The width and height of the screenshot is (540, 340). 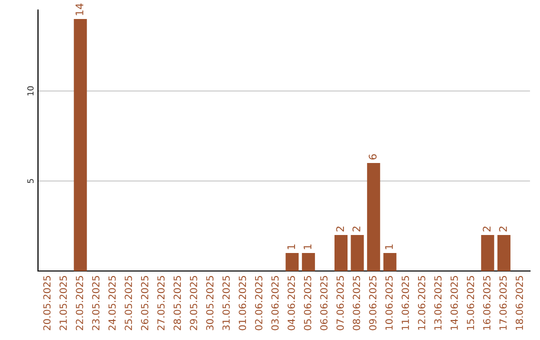 I want to click on x-tick-label: 18.06.2025, so click(x=520, y=303).